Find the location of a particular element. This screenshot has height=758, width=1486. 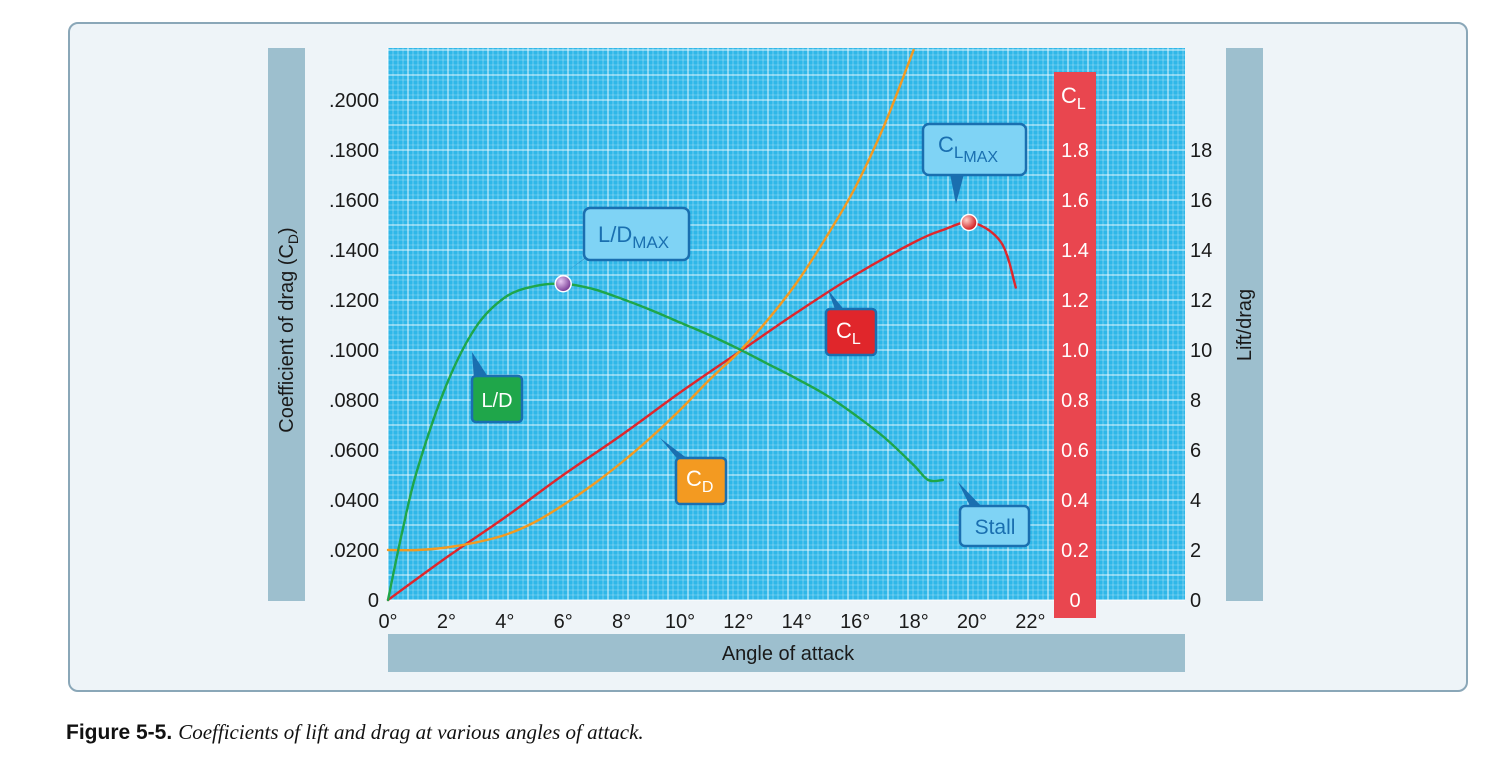

y-right-tick-label: 14 is located at coordinates (1201, 251).